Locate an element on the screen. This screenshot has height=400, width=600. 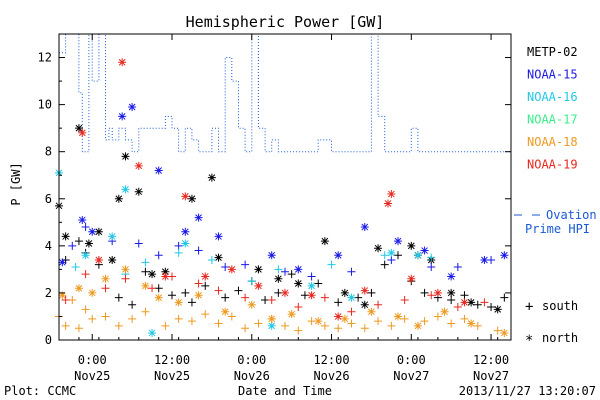
ovation-label-line2: Prime HPI is located at coordinates (557, 229).